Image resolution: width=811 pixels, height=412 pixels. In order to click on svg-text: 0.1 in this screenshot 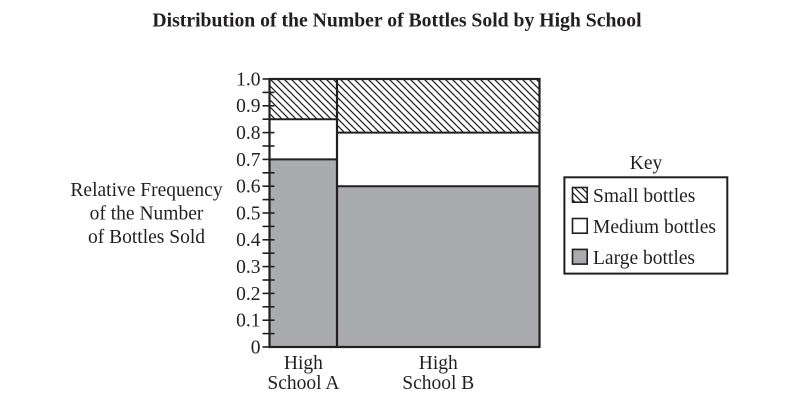, I will do `click(248, 321)`.